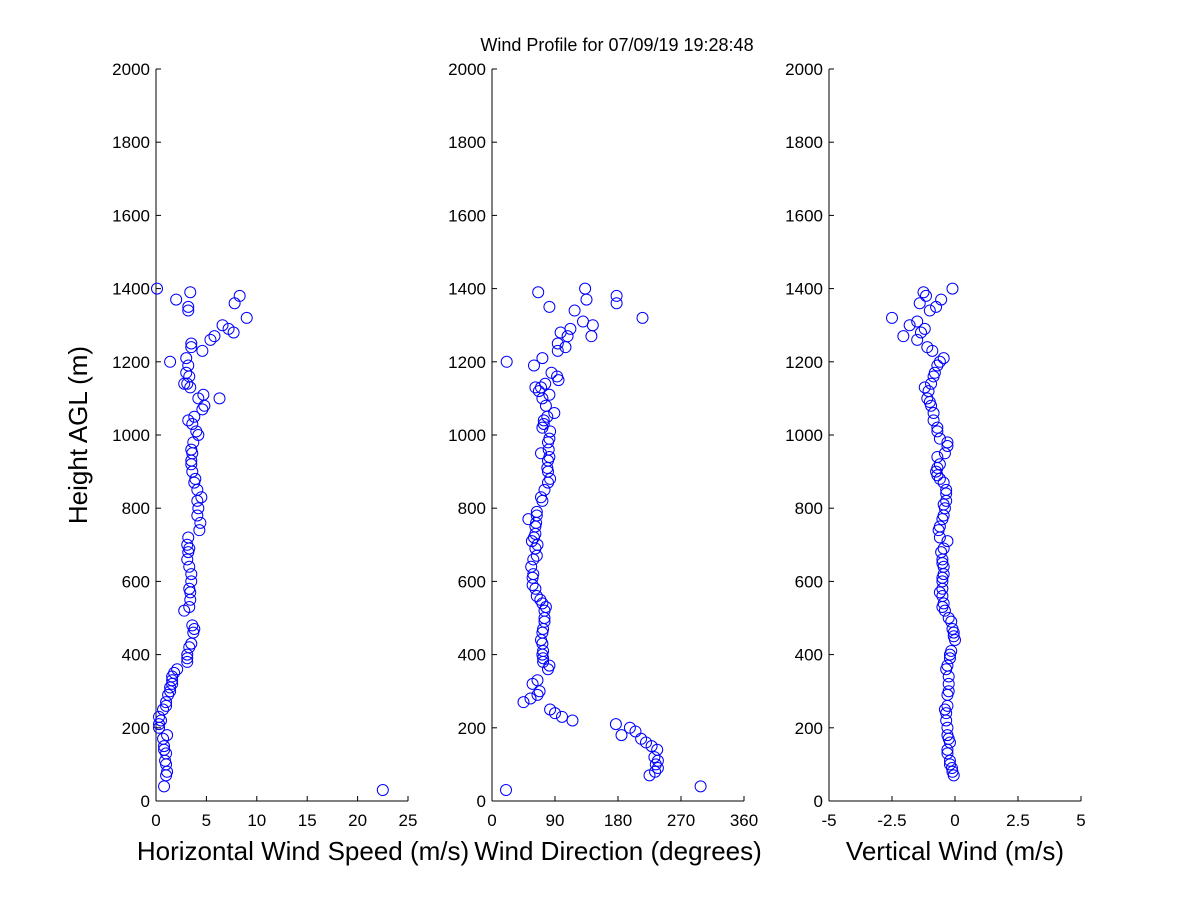 The image size is (1200, 900). I want to click on x-tick-label: 360, so click(744, 820).